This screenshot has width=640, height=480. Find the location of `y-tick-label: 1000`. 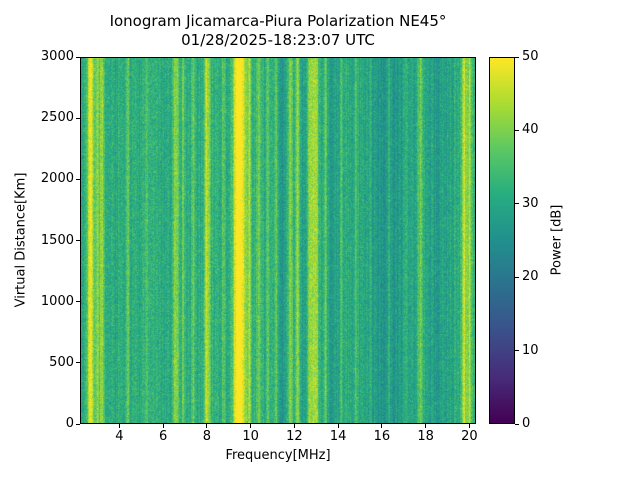

y-tick-label: 1000 is located at coordinates (57, 301).